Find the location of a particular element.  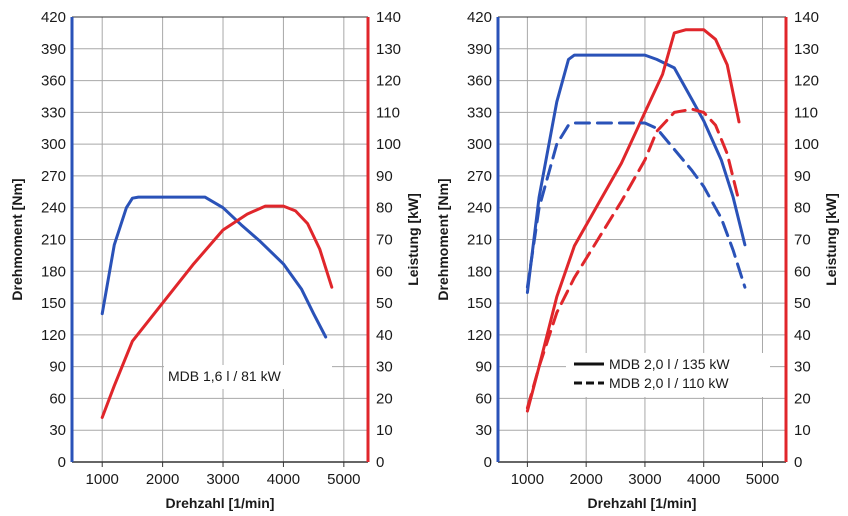

series-line-torque-dashed is located at coordinates (636, 205).